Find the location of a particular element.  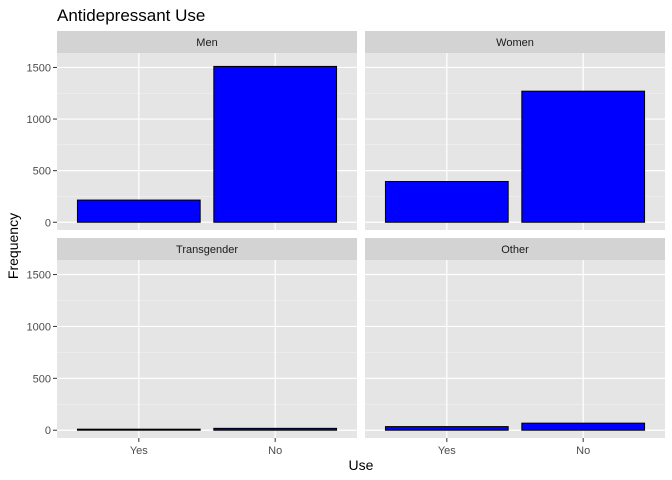

bar-transgender-no is located at coordinates (275, 429).